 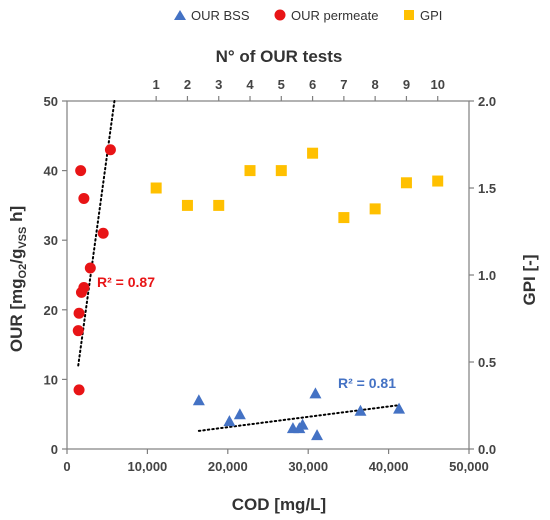 What do you see at coordinates (487, 275) in the screenshot?
I see `y2-tick-label: 1.0` at bounding box center [487, 275].